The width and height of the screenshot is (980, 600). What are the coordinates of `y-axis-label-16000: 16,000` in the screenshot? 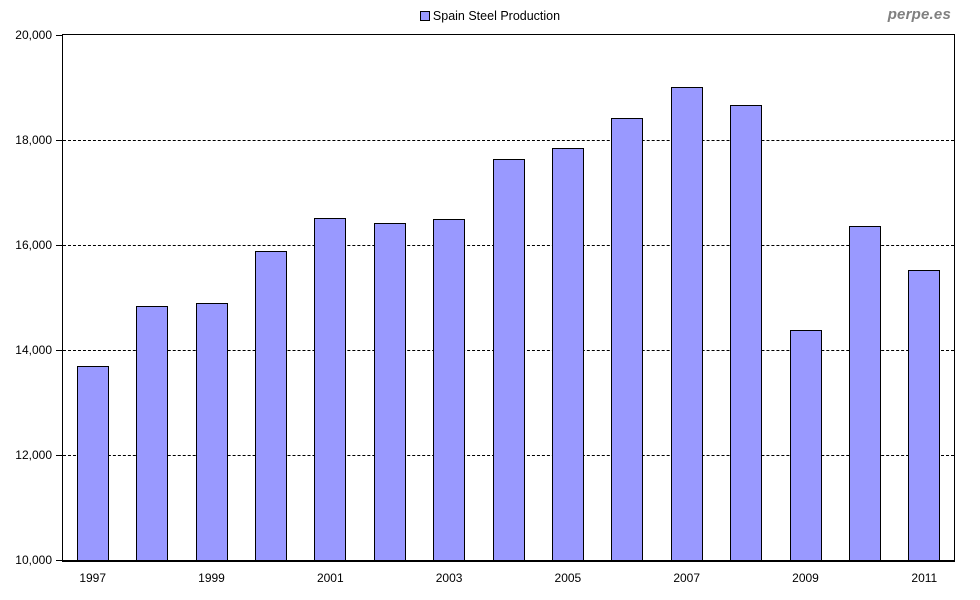 It's located at (33, 245).